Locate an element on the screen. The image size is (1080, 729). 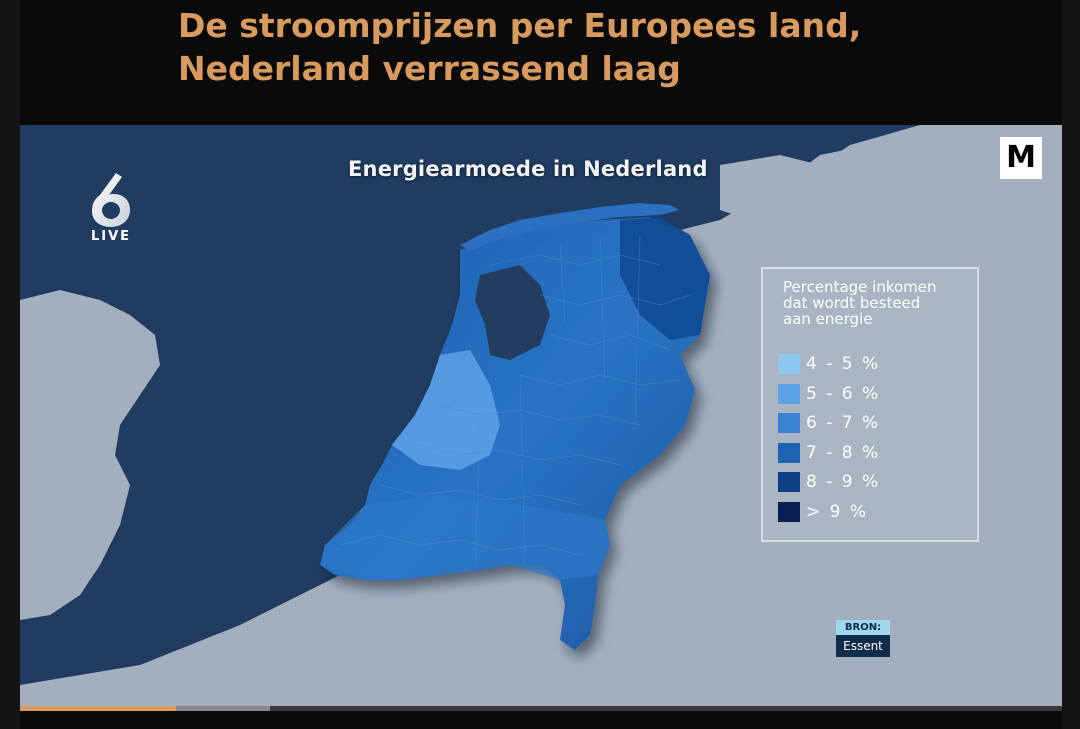
legend-item: 8 - 9 % is located at coordinates (873, 482).